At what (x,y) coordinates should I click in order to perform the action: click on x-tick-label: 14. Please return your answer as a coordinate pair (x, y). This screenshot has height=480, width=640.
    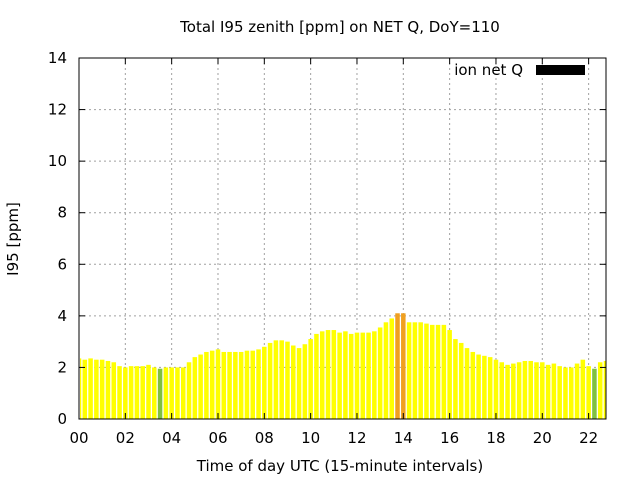
    Looking at the image, I should click on (403, 438).